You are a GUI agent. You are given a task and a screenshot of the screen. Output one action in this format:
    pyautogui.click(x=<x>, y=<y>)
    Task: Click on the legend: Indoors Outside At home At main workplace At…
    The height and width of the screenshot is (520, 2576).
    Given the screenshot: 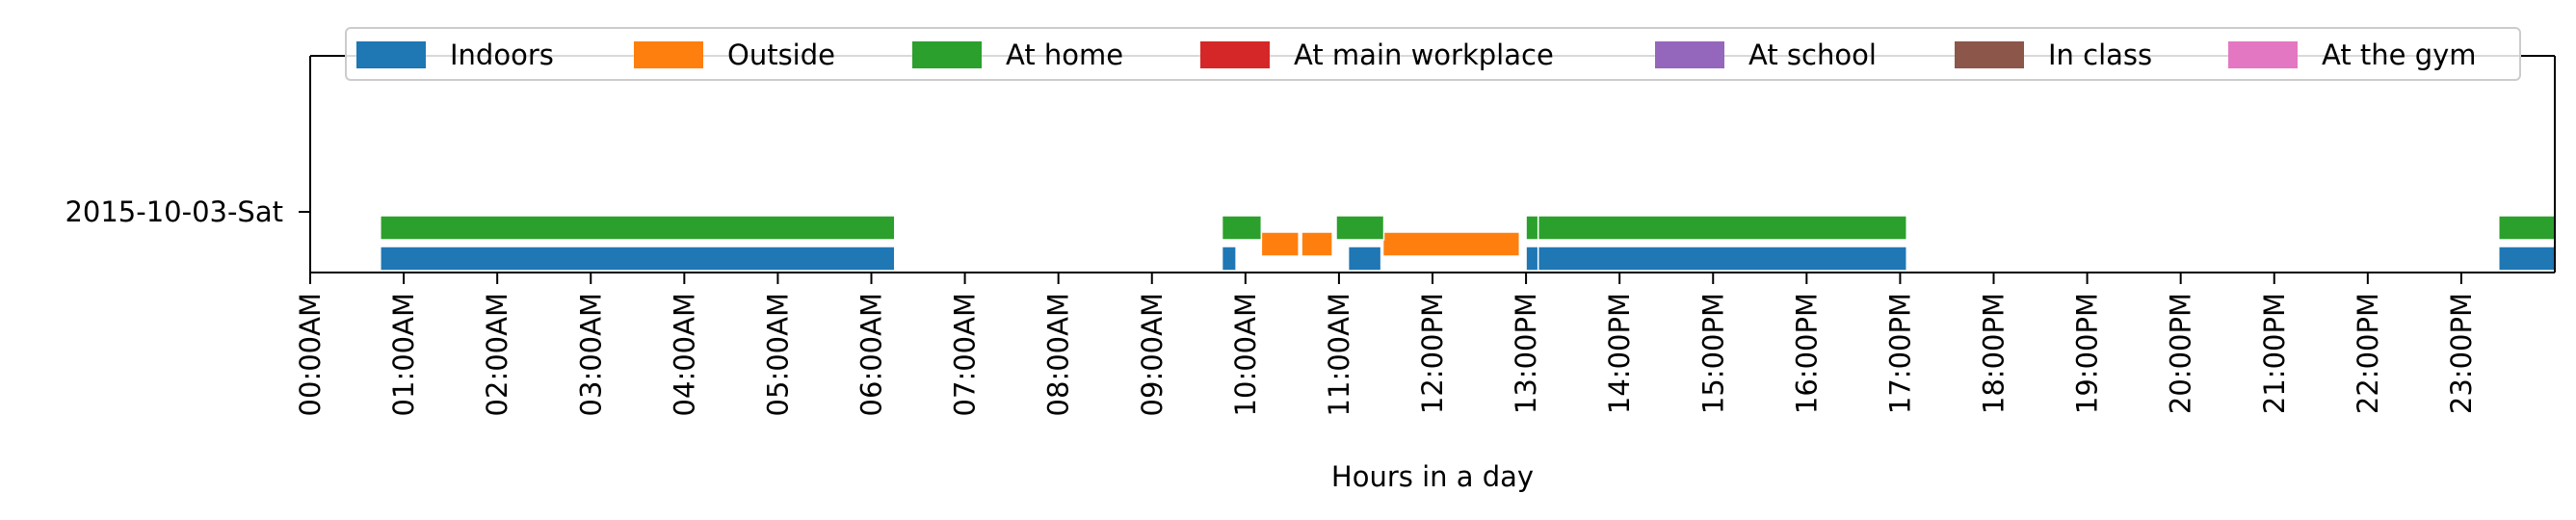 What is the action you would take?
    pyautogui.click(x=1433, y=54)
    